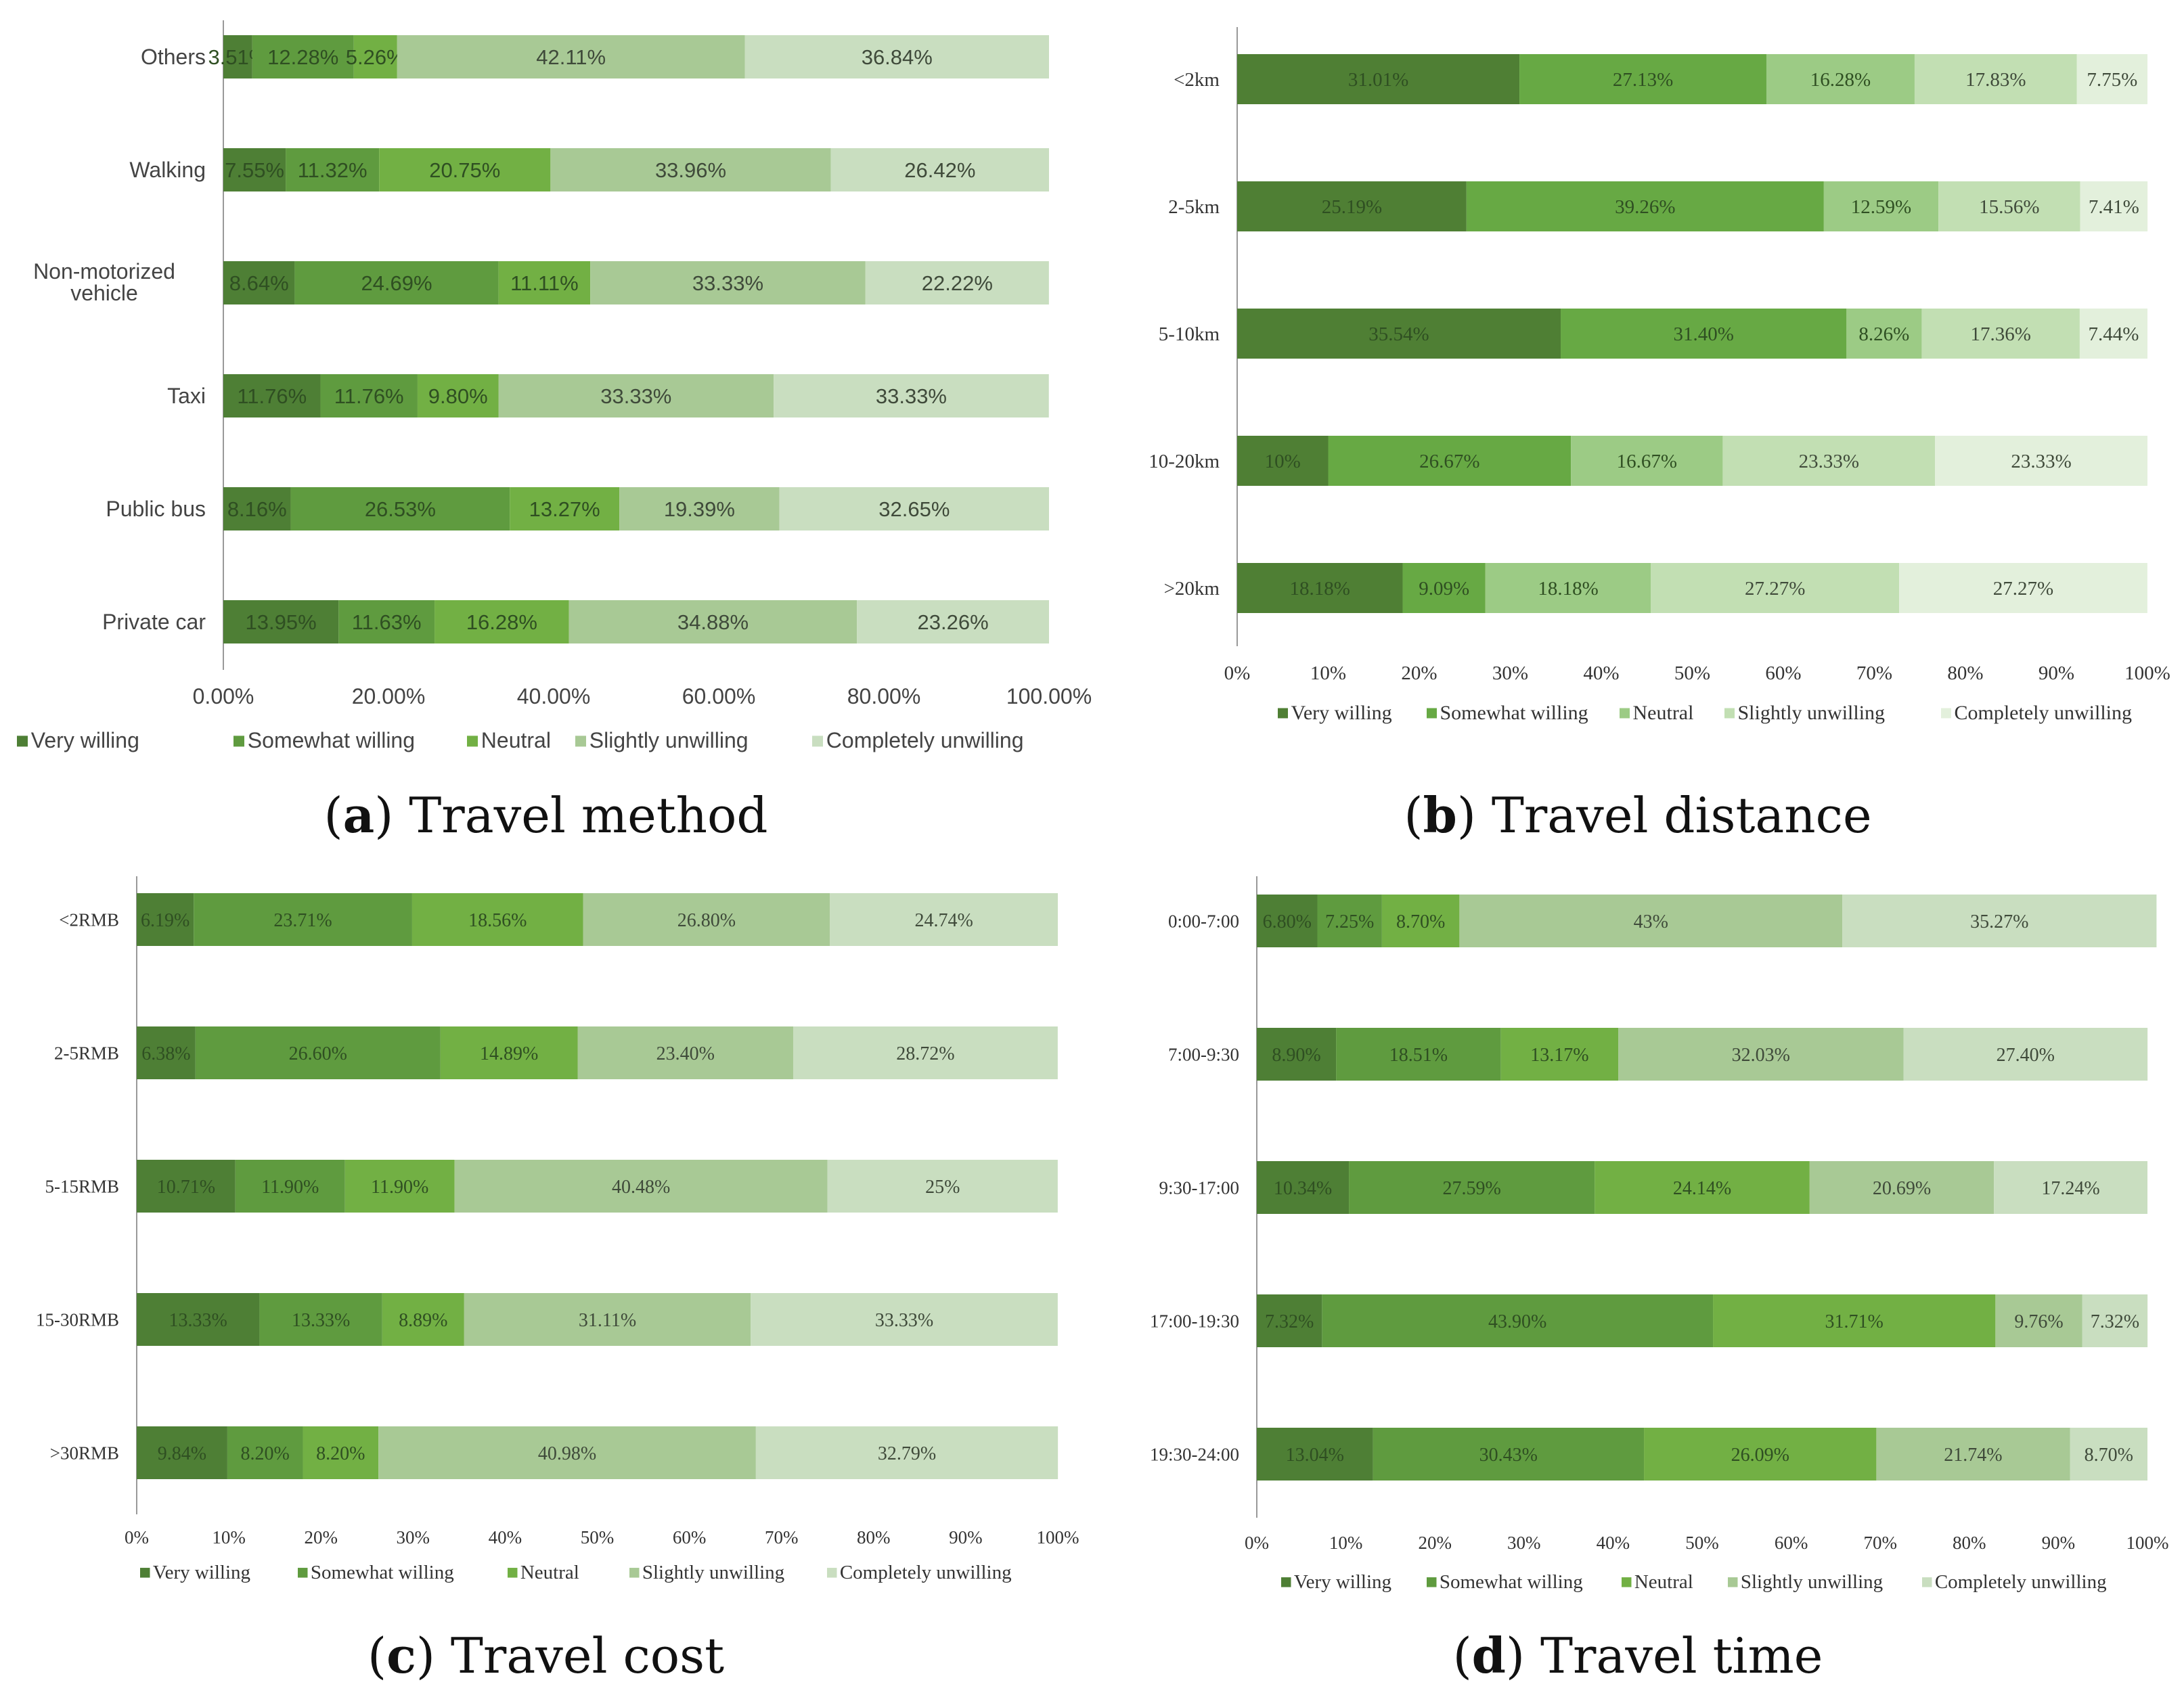 The image size is (2184, 1695). What do you see at coordinates (567, 1453) in the screenshot?
I see `data-label: 40.98%` at bounding box center [567, 1453].